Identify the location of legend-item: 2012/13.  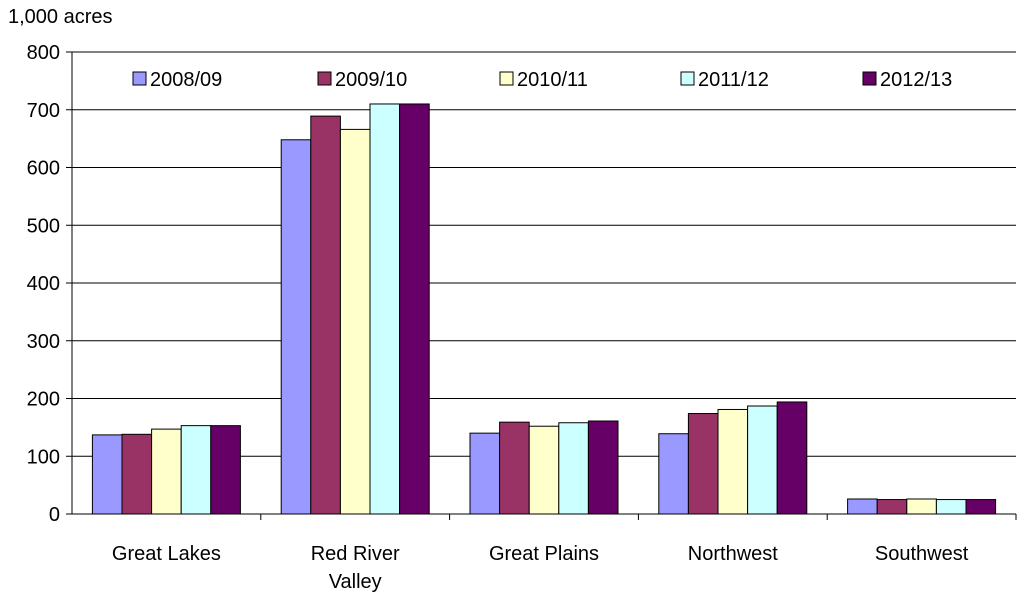
(907, 80).